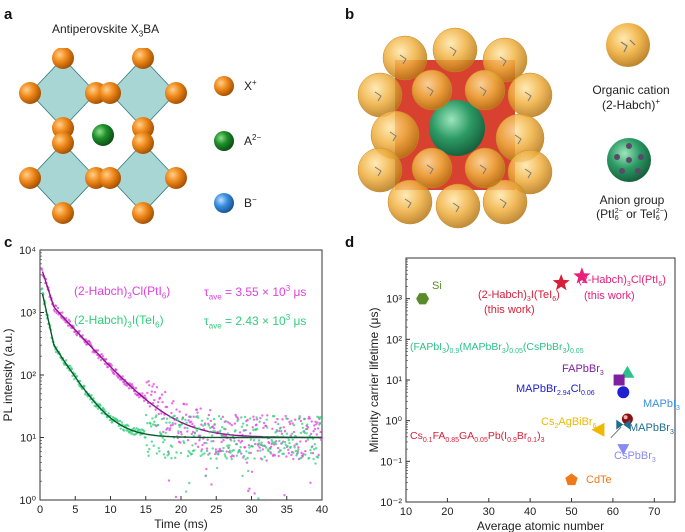 This screenshot has height=532, width=685. I want to click on b-atom-icon, so click(224, 203).